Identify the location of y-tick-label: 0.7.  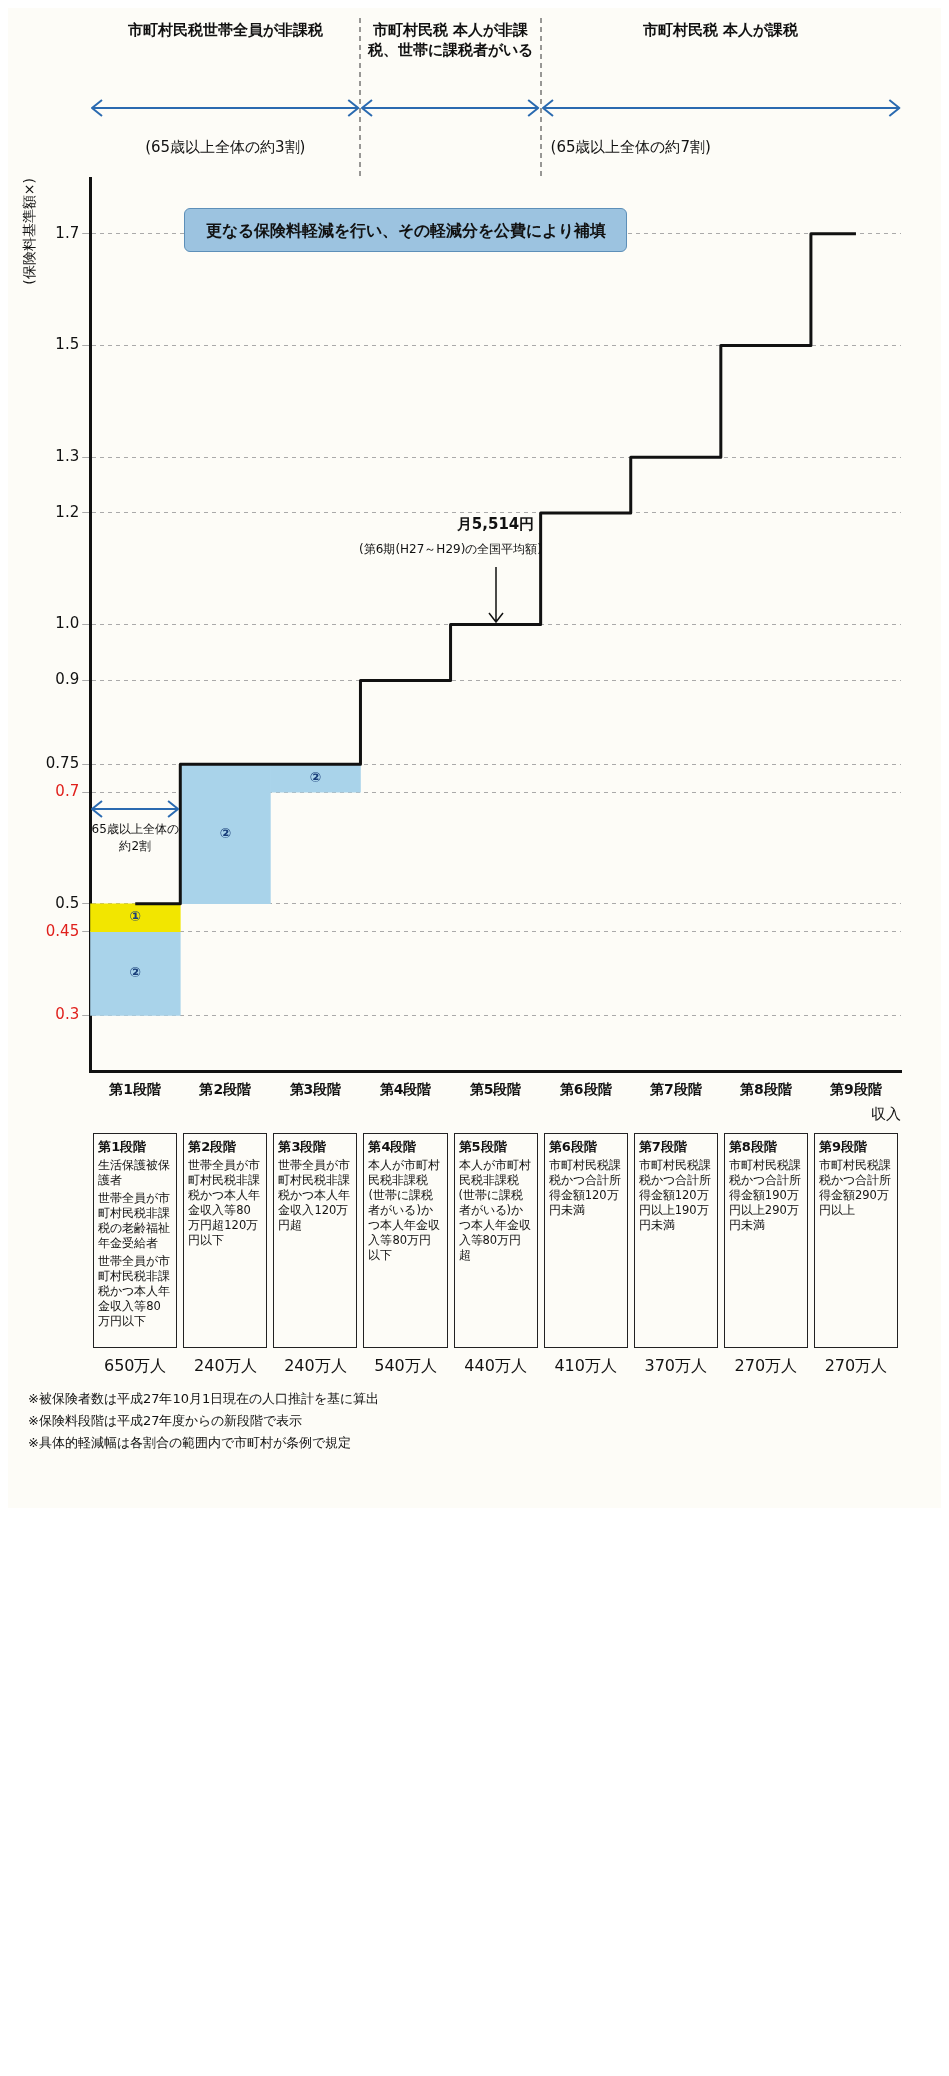
(67, 790).